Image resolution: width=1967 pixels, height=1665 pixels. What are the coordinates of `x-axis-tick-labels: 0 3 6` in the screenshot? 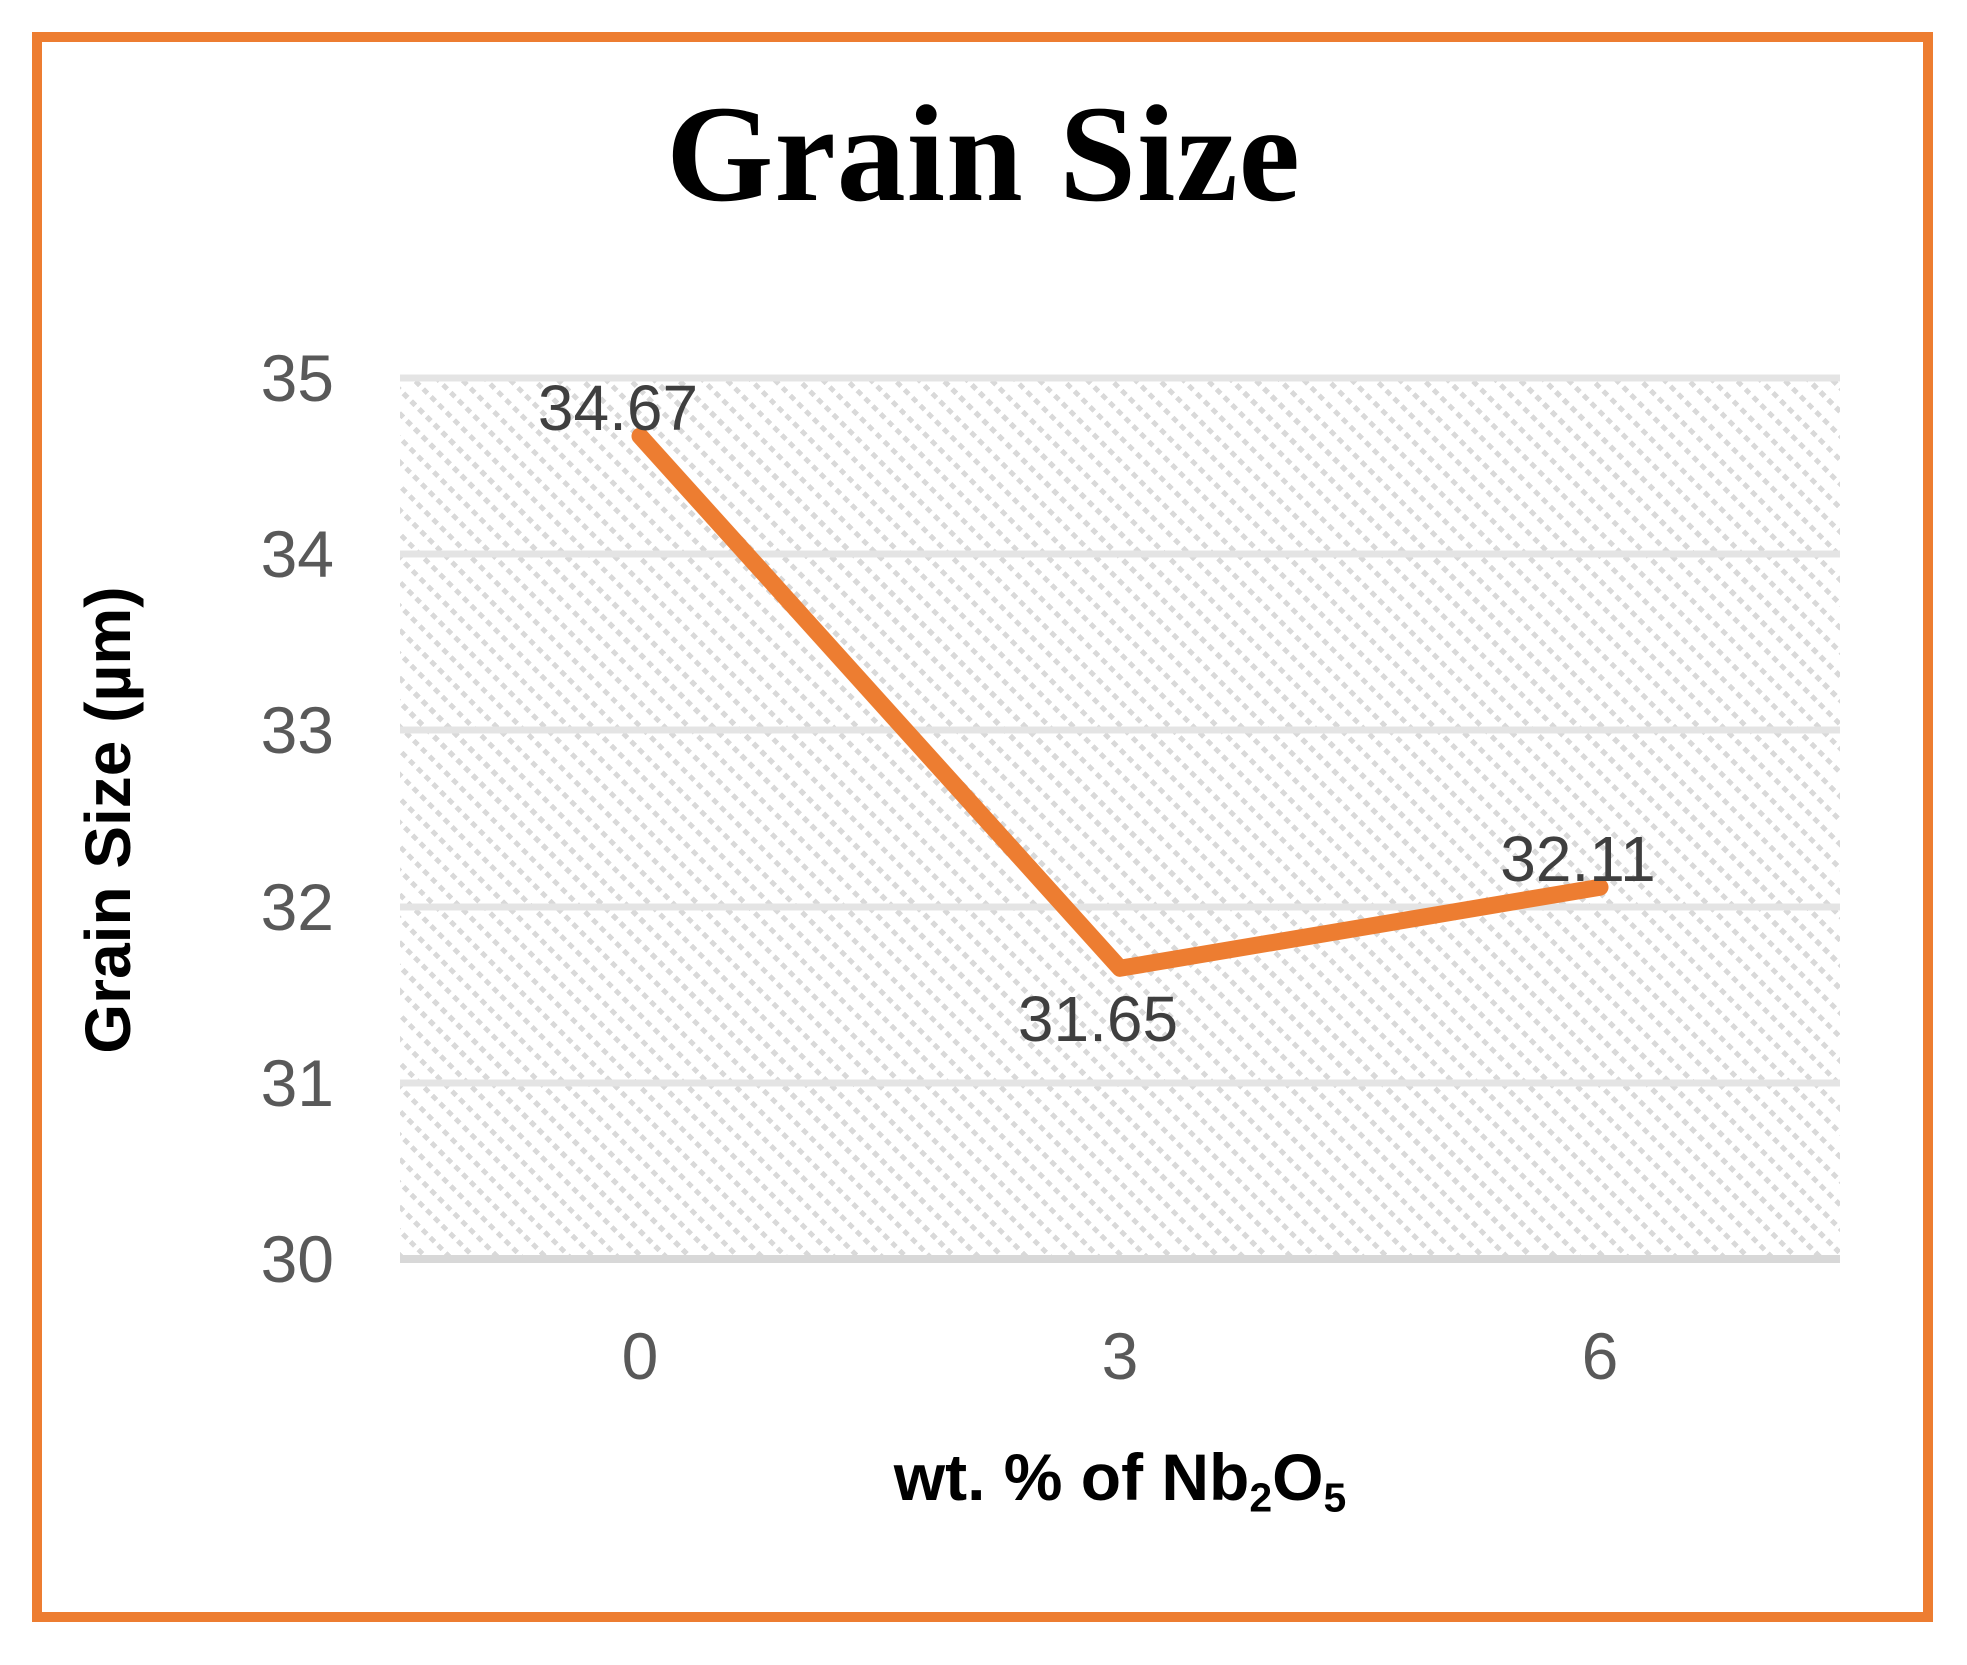 It's located at (1120, 1361).